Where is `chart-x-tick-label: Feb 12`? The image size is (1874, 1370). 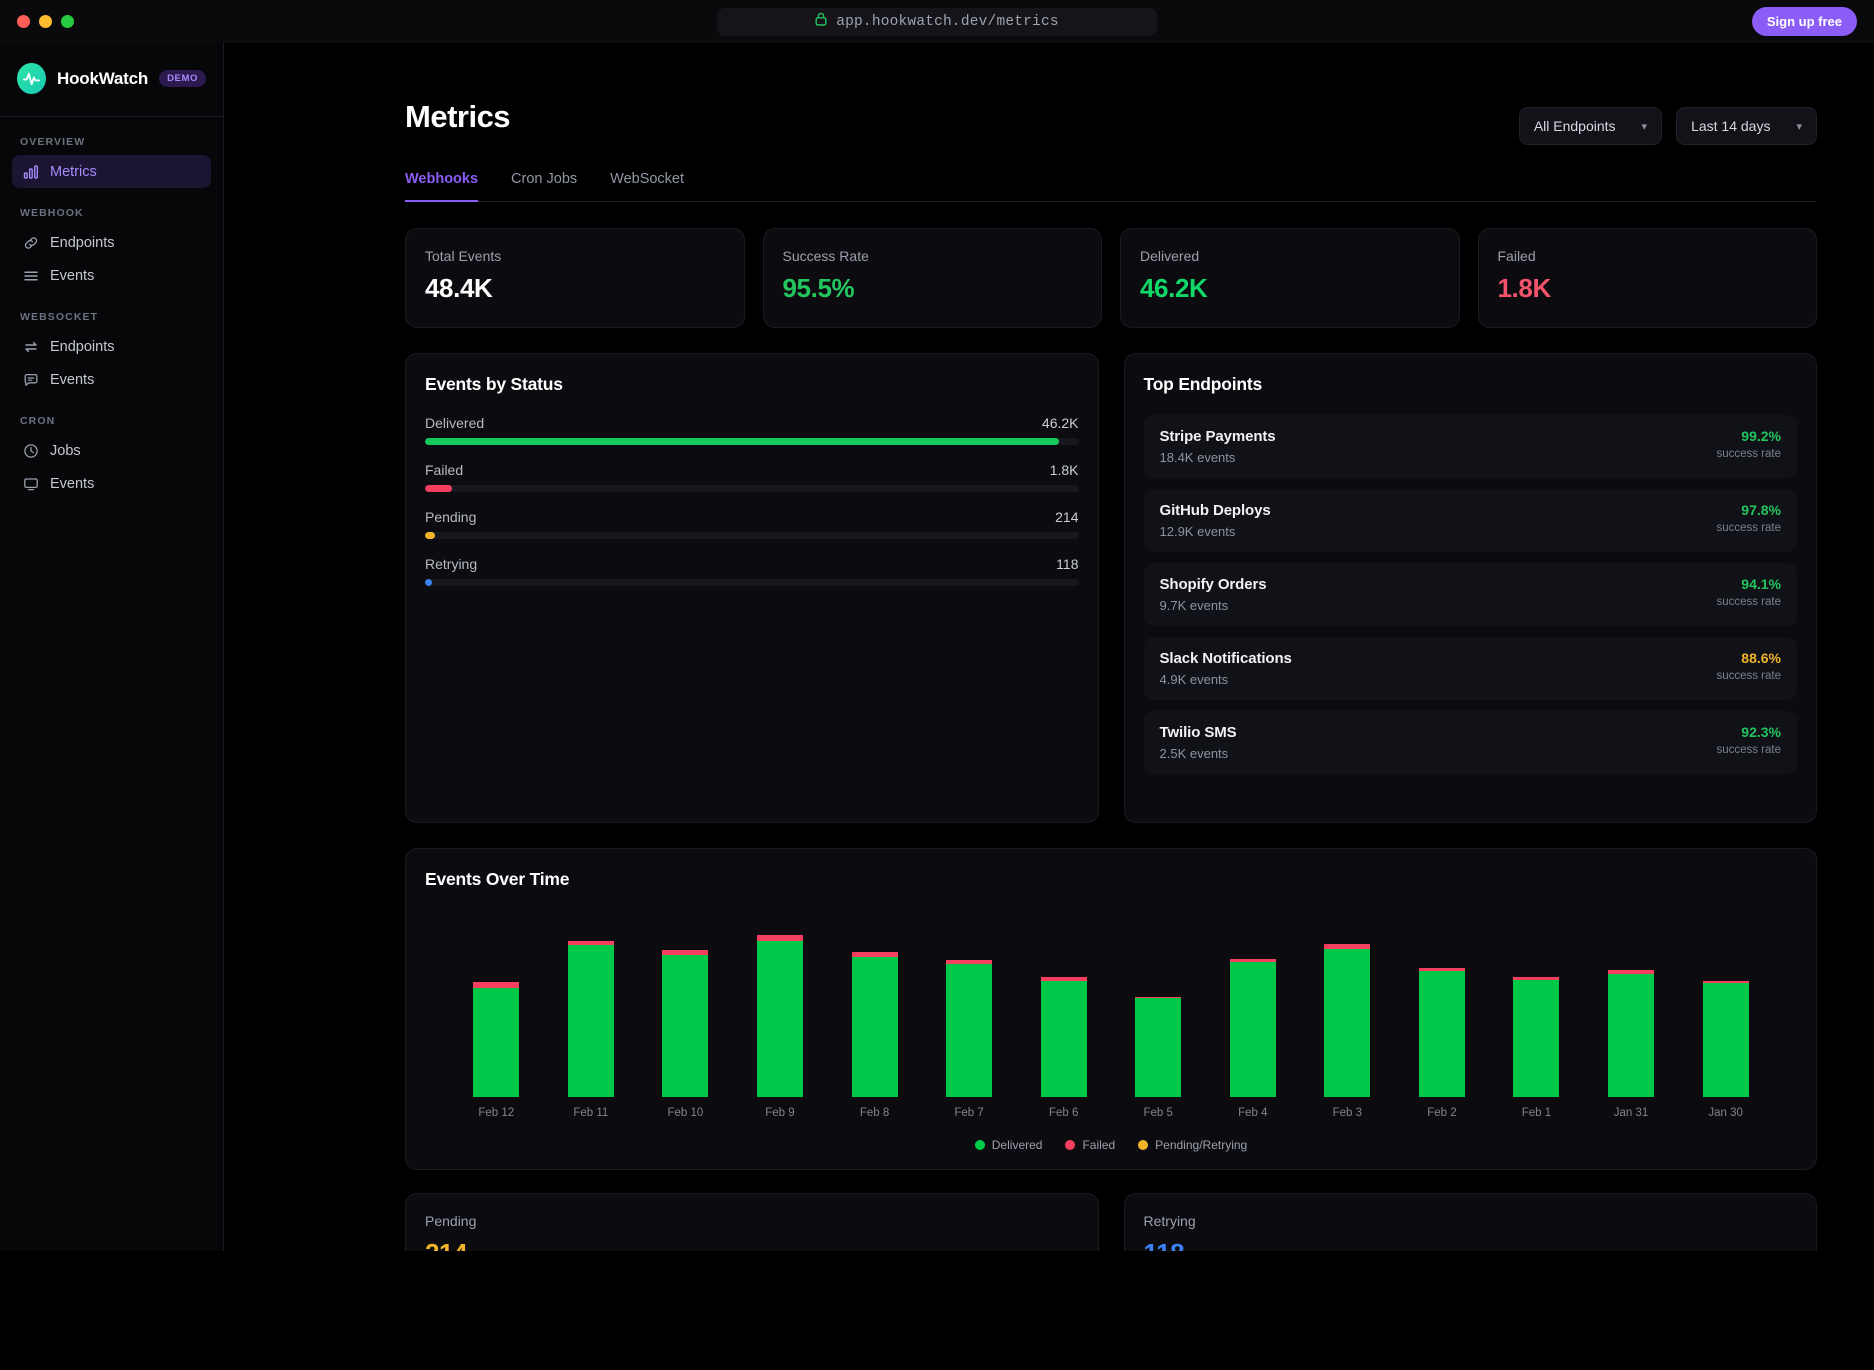 chart-x-tick-label: Feb 12 is located at coordinates (496, 1113).